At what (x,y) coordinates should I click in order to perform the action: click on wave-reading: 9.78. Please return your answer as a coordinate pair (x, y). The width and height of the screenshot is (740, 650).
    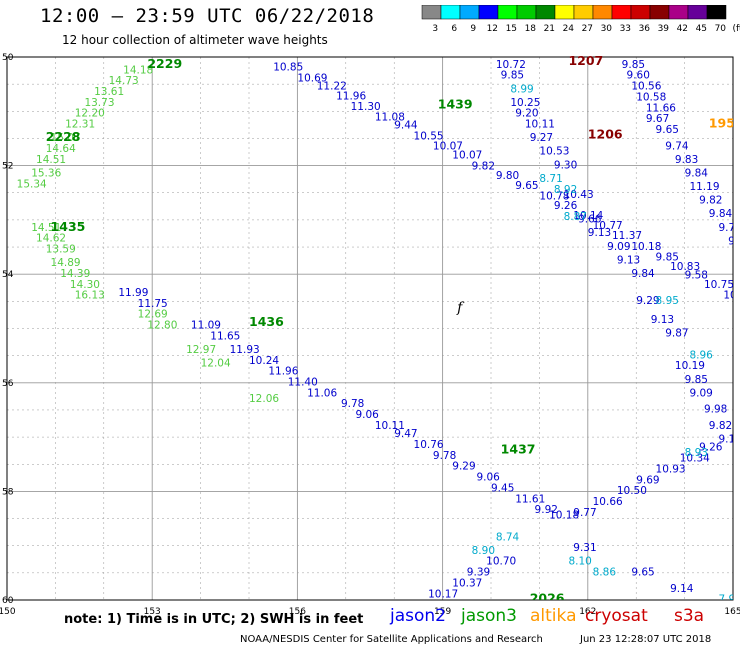
    Looking at the image, I should click on (444, 456).